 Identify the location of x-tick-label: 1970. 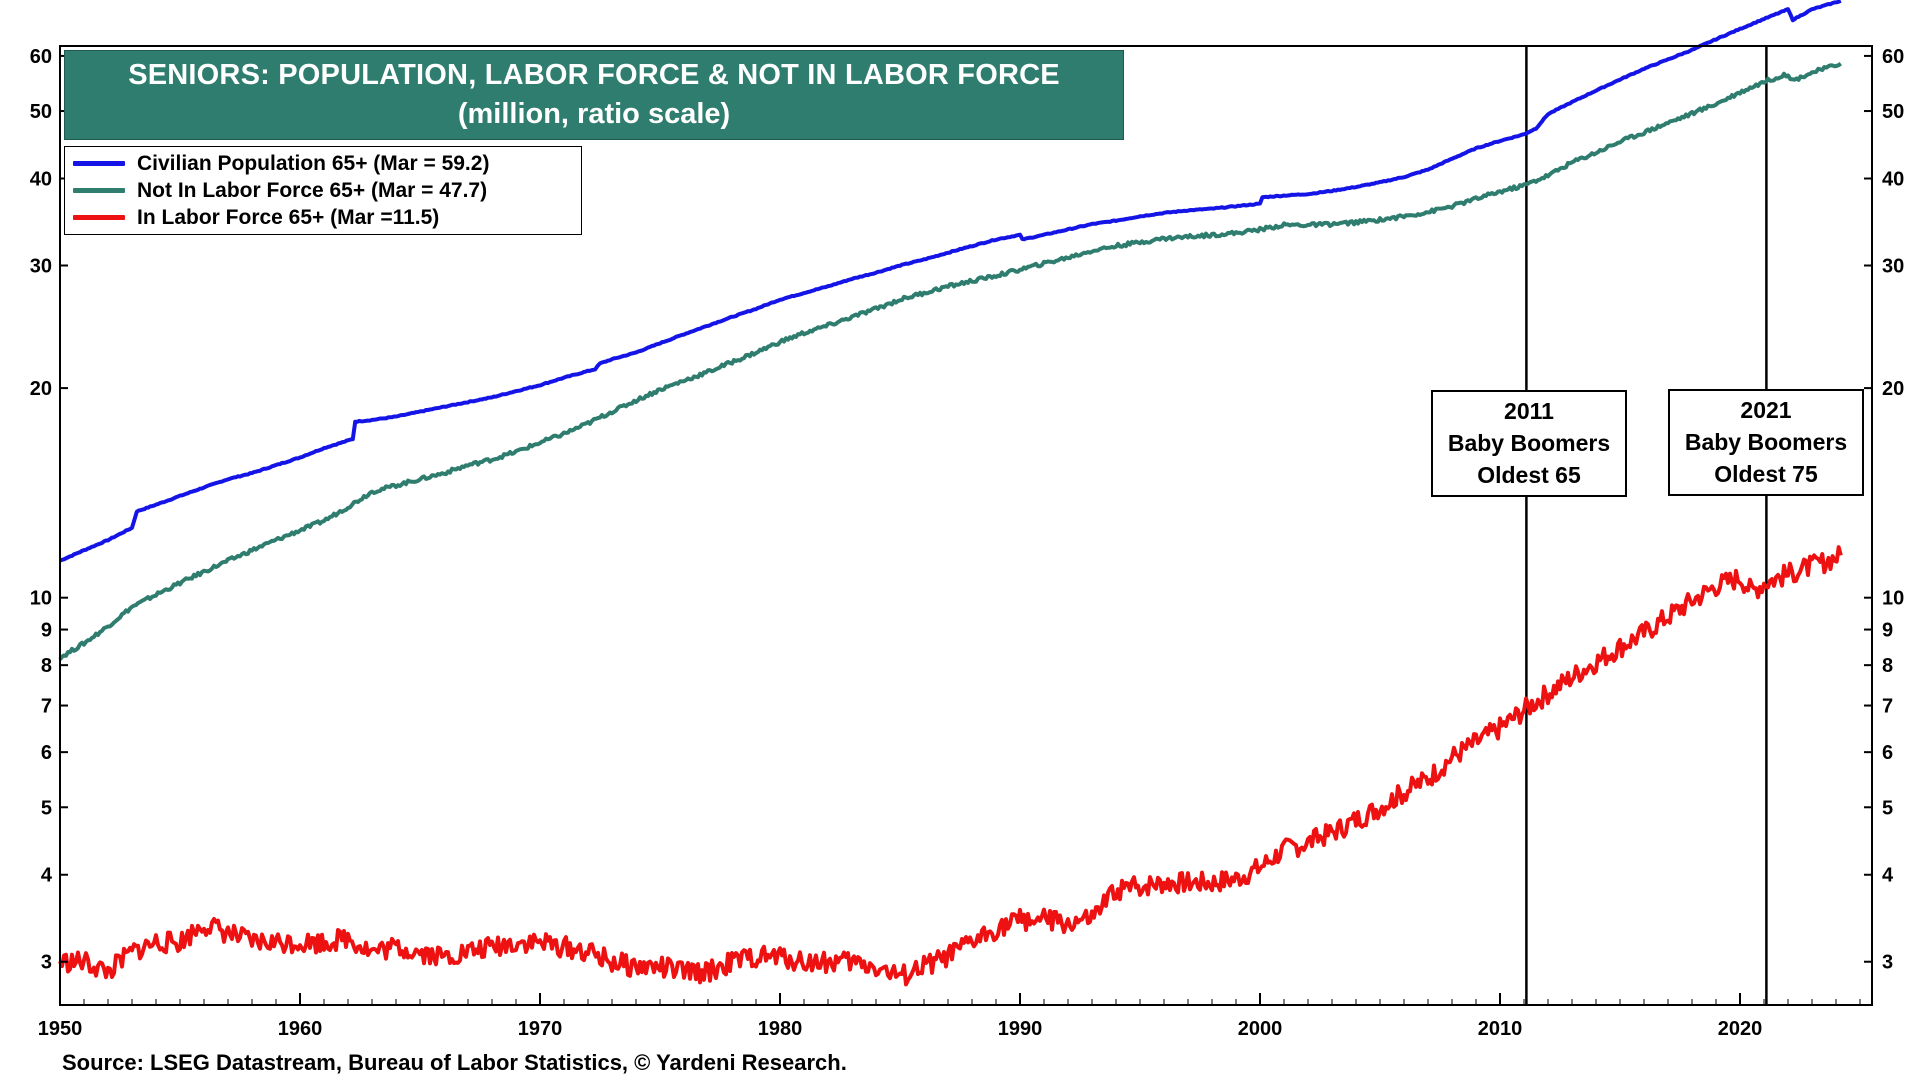
(540, 1029).